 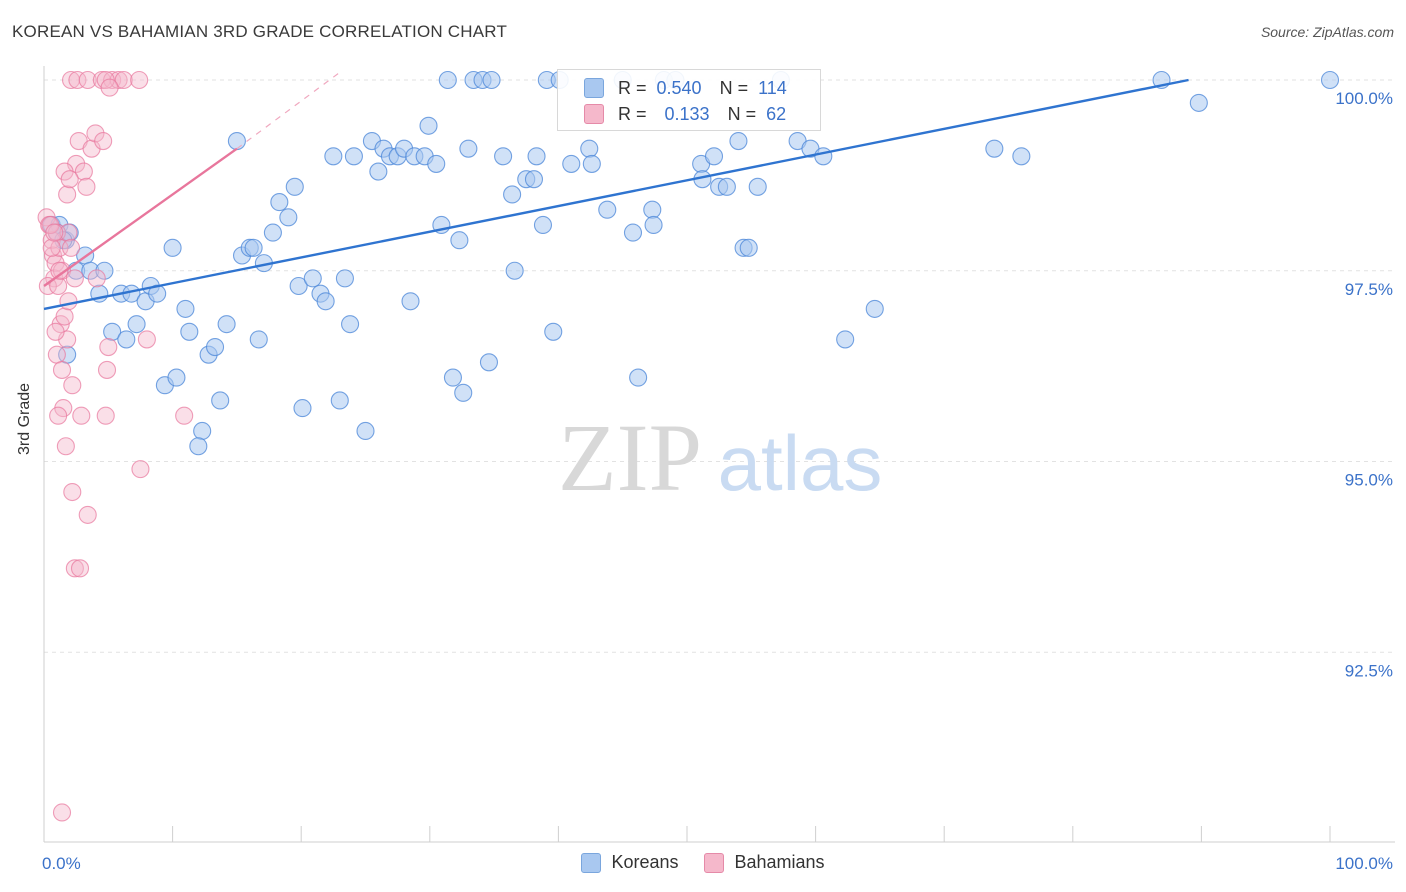 What do you see at coordinates (115, 446) in the screenshot?
I see `bahamians-series` at bounding box center [115, 446].